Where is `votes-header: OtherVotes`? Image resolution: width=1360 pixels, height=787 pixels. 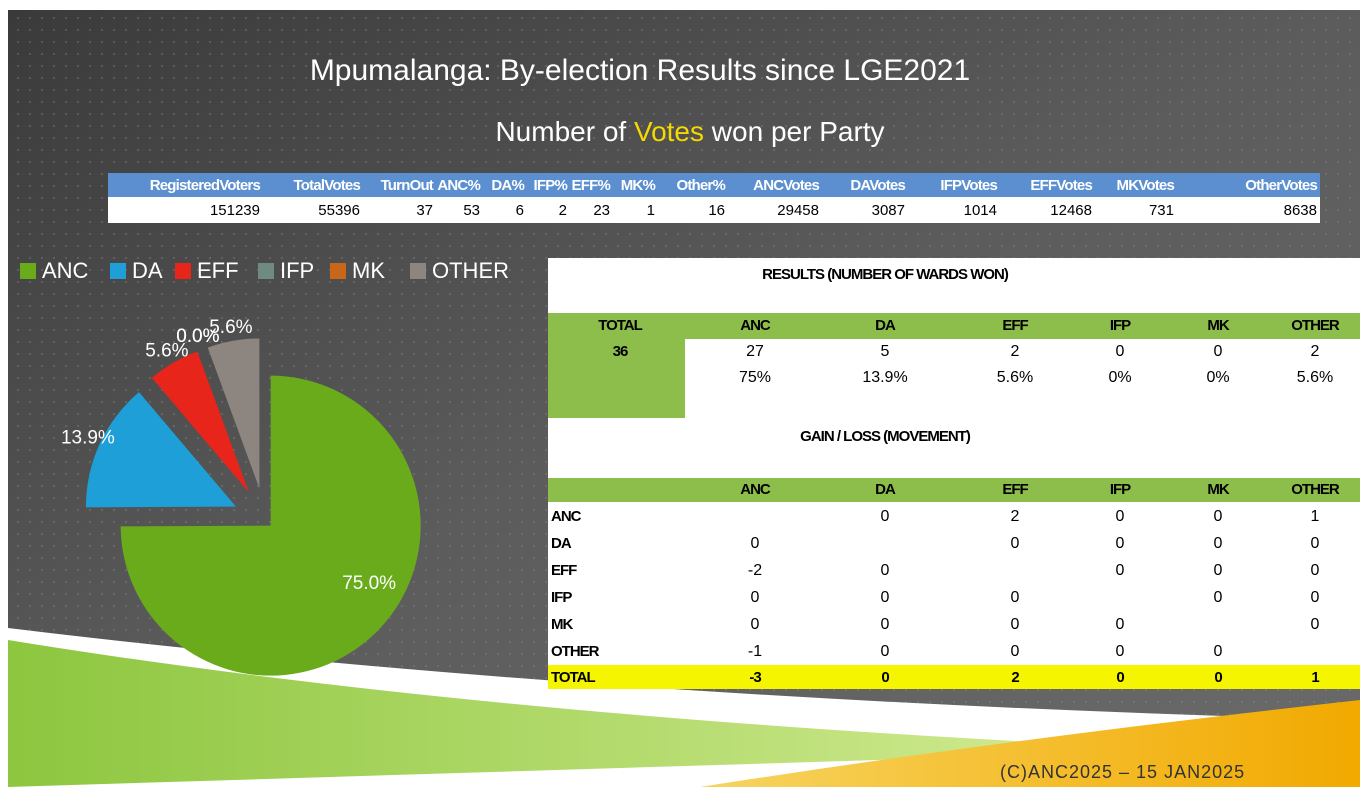 votes-header: OtherVotes is located at coordinates (1281, 185).